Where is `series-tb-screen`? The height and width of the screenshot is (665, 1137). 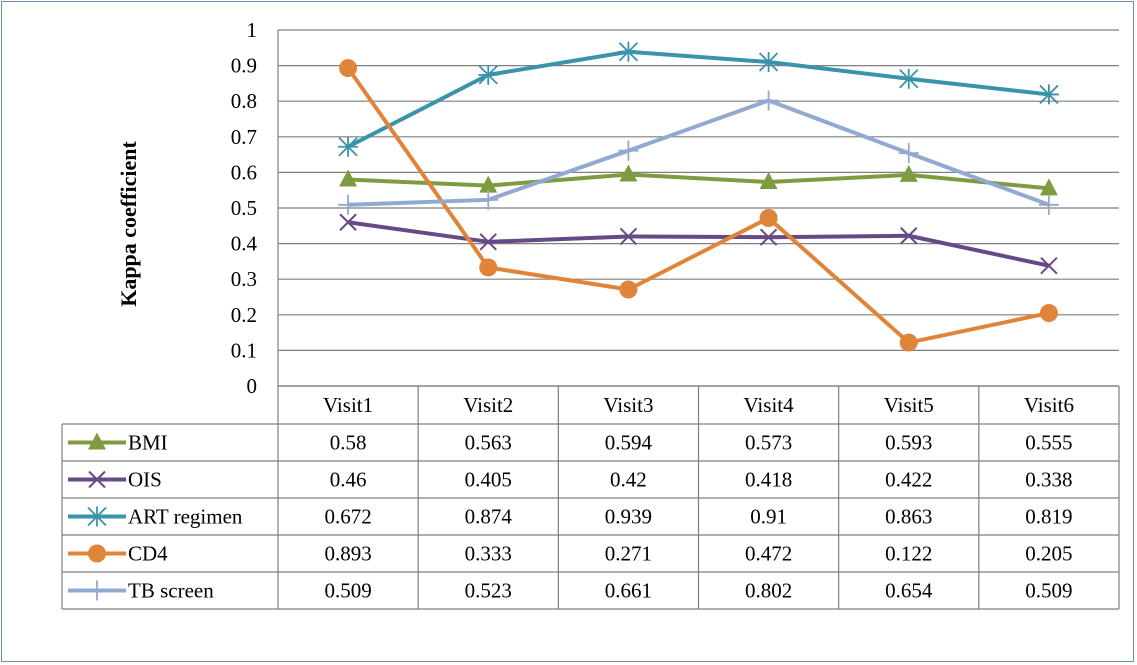
series-tb-screen is located at coordinates (698, 152).